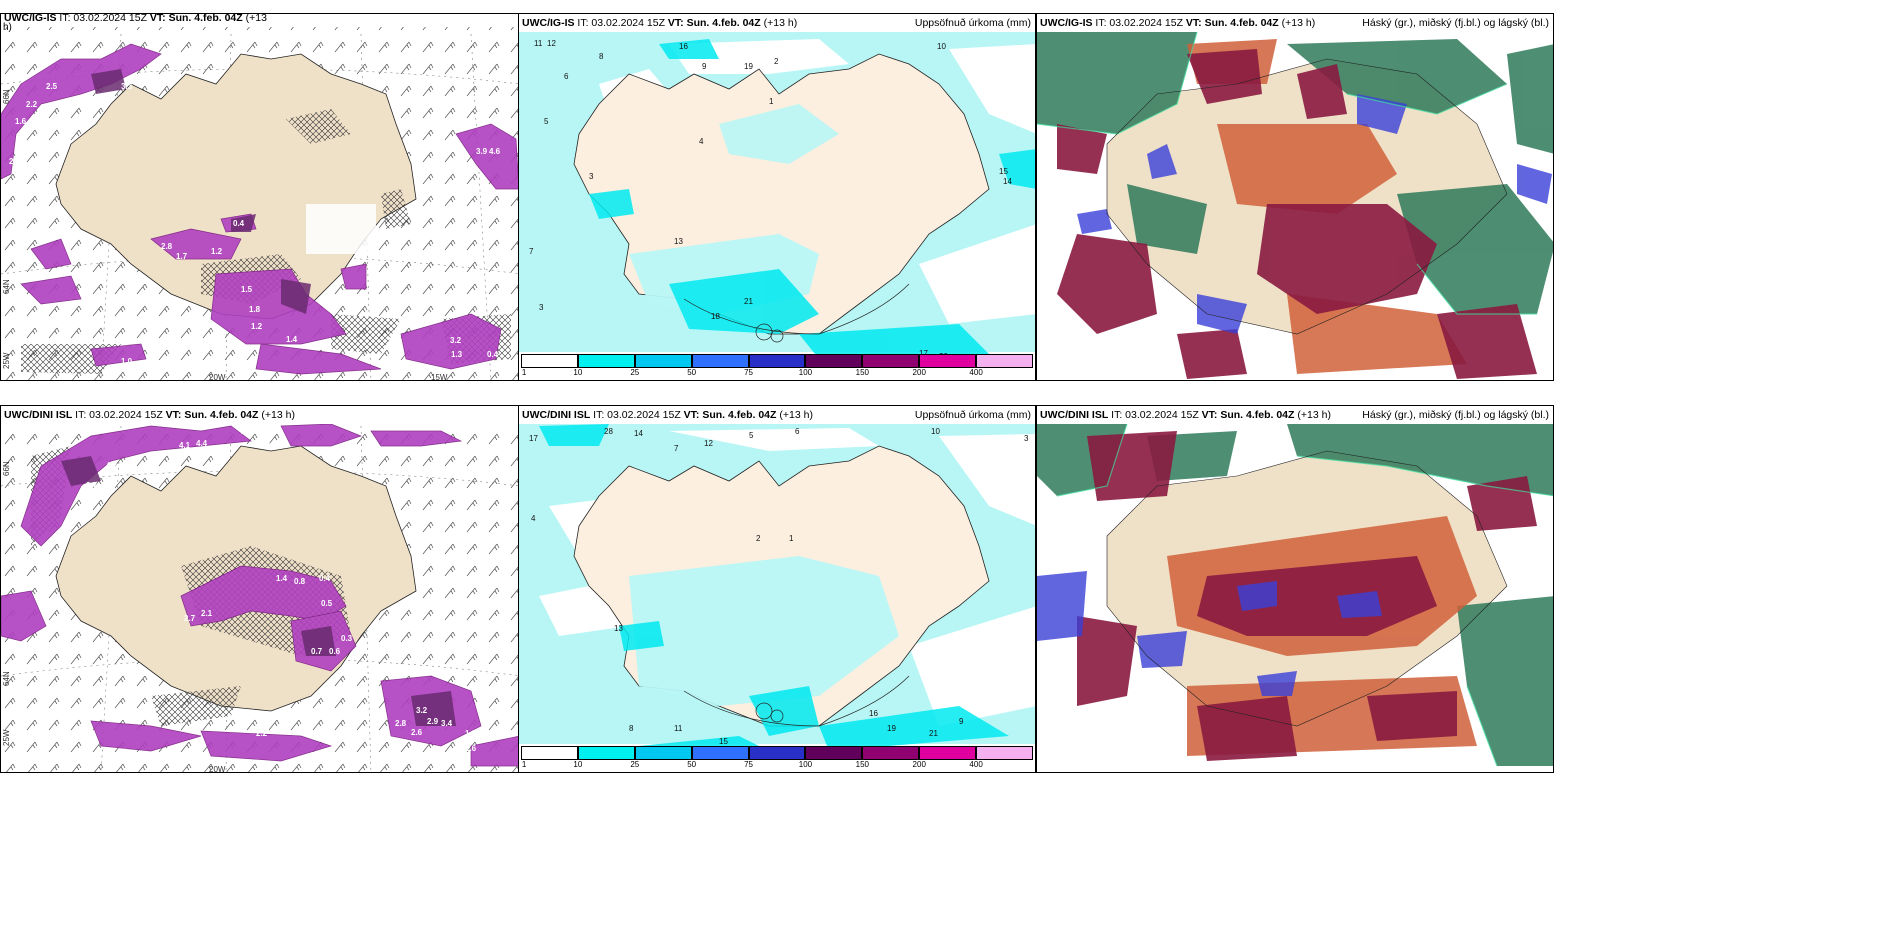  I want to click on accum-label: 15, so click(723, 741).